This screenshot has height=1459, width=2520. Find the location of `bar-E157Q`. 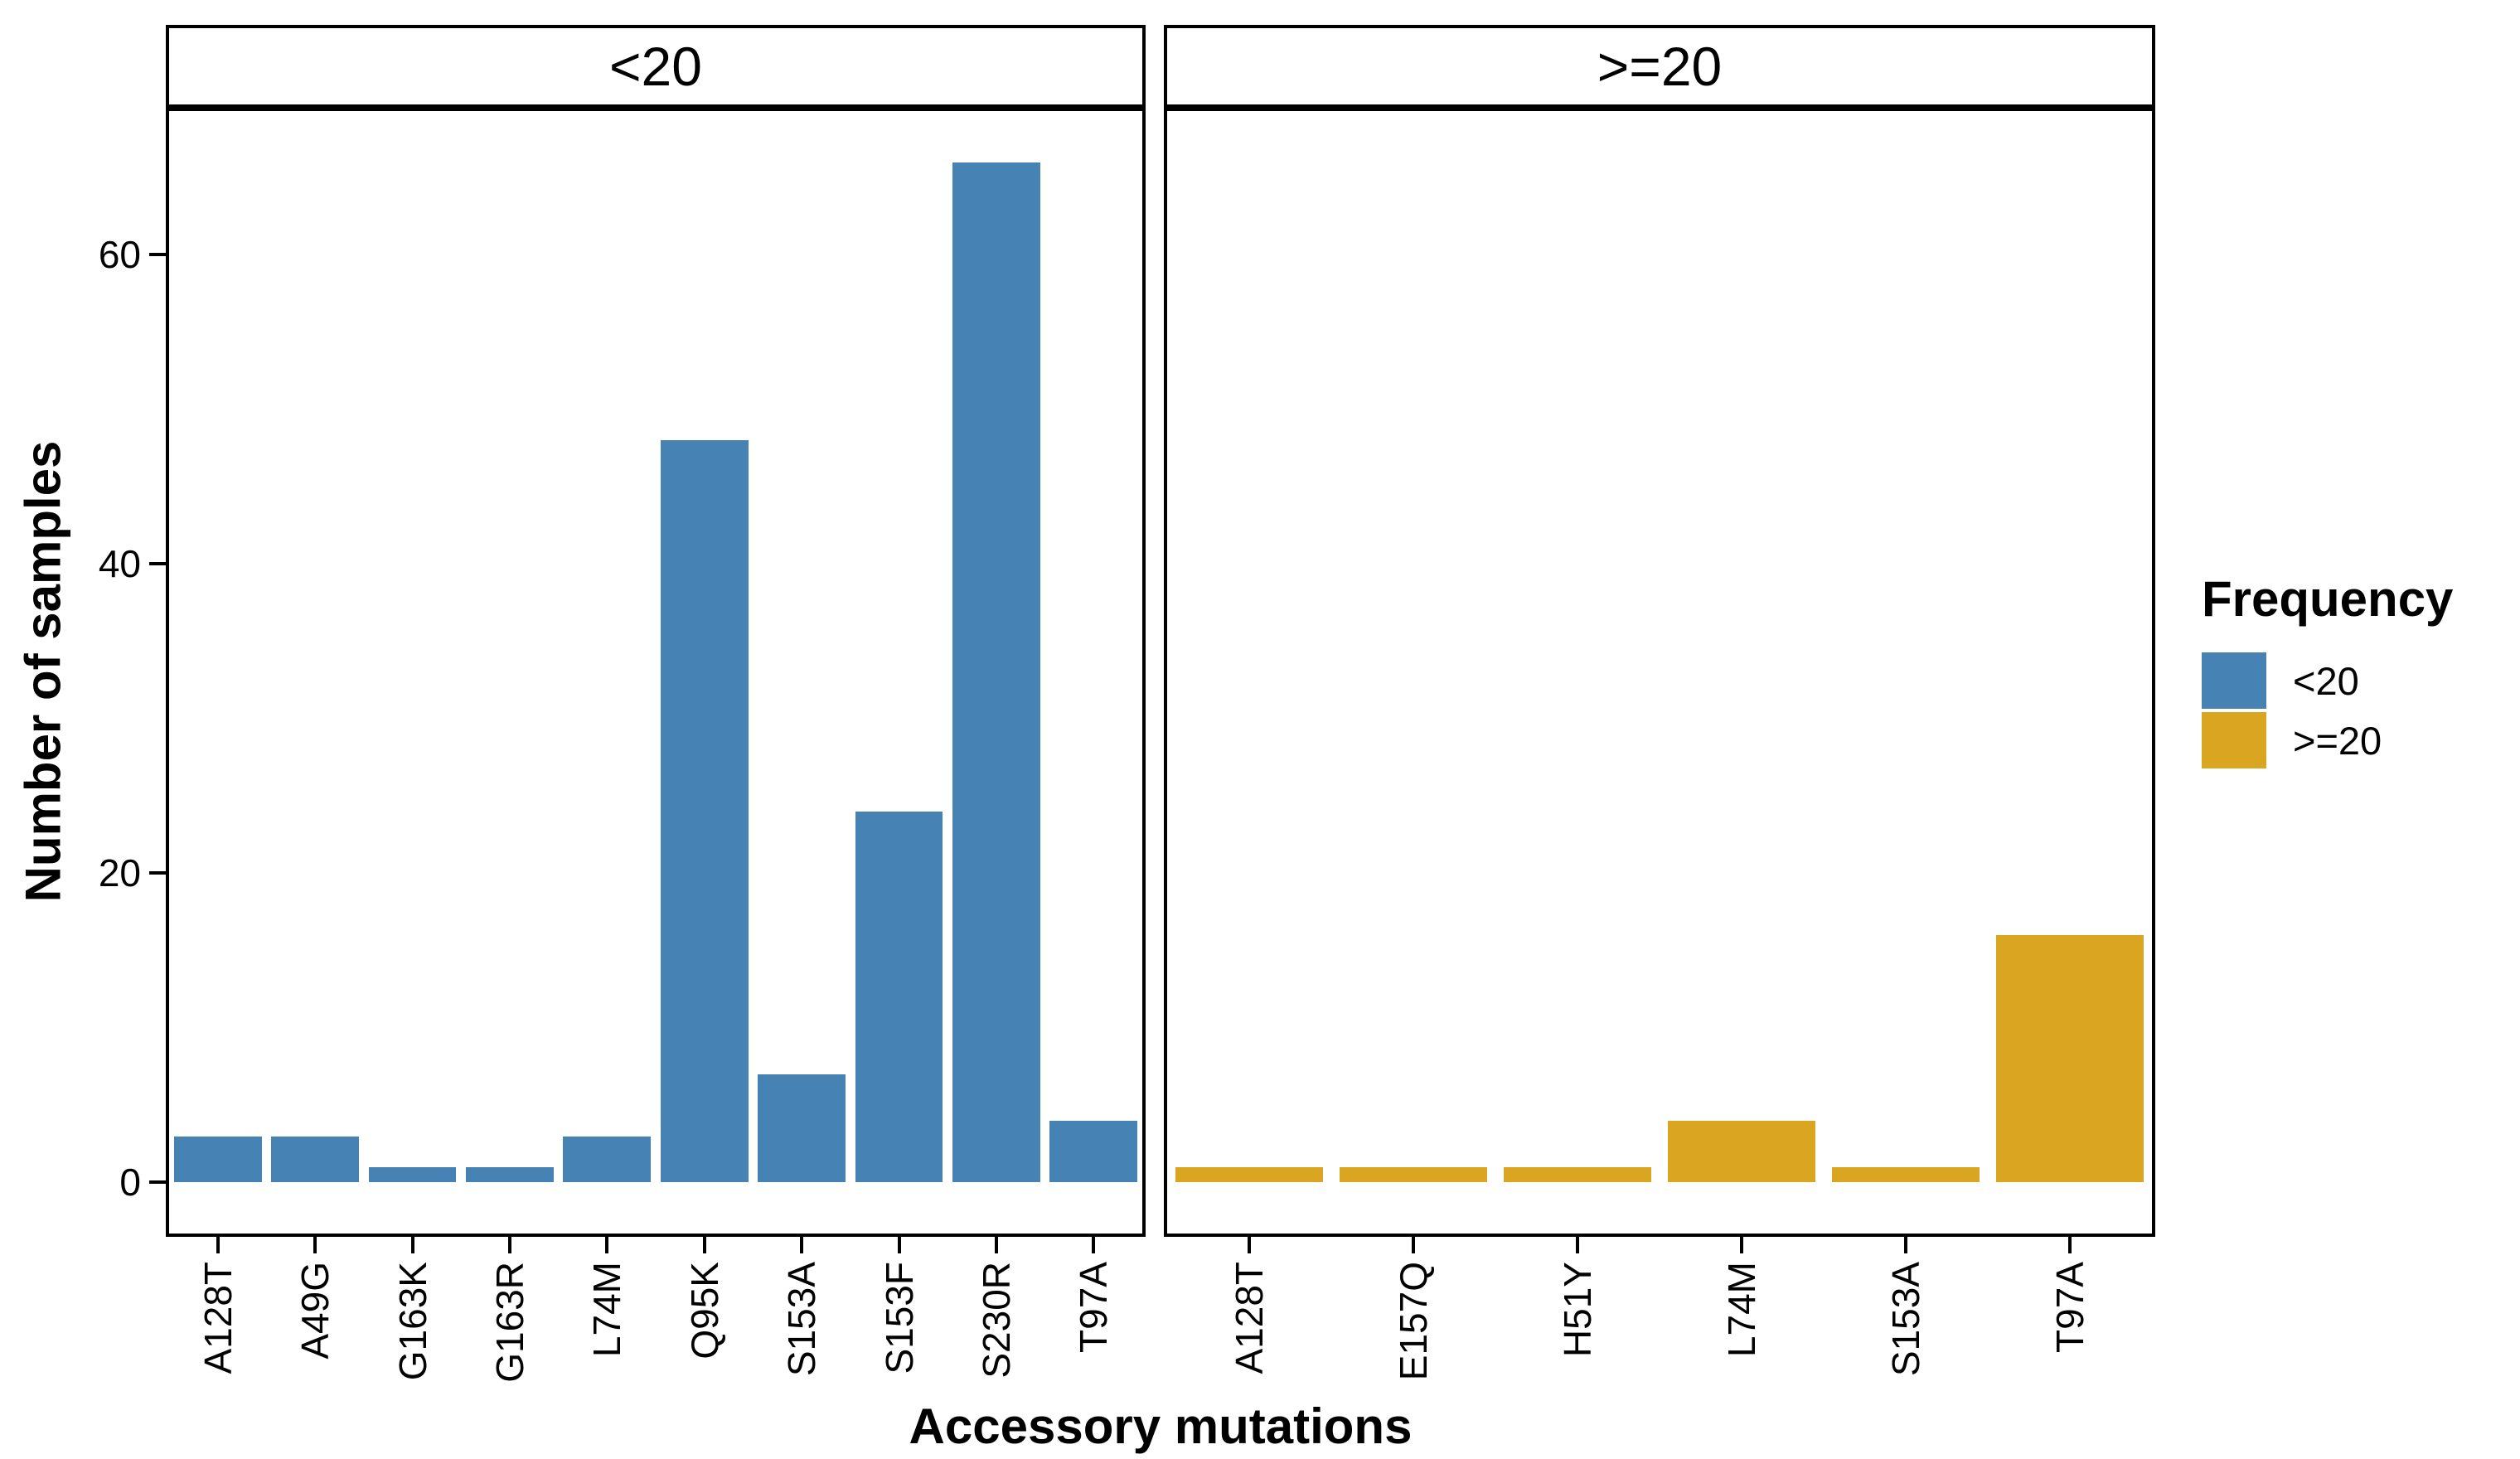

bar-E157Q is located at coordinates (1413, 1174).